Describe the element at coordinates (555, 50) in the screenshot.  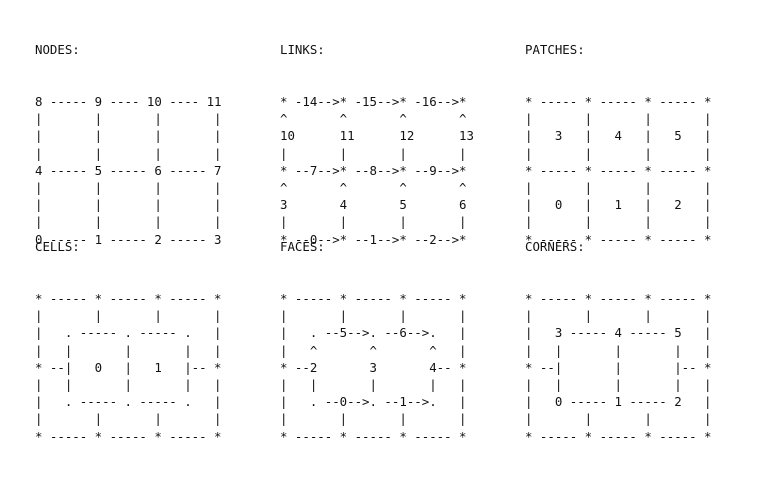
I see `patches-title: PATCHES:` at that location.